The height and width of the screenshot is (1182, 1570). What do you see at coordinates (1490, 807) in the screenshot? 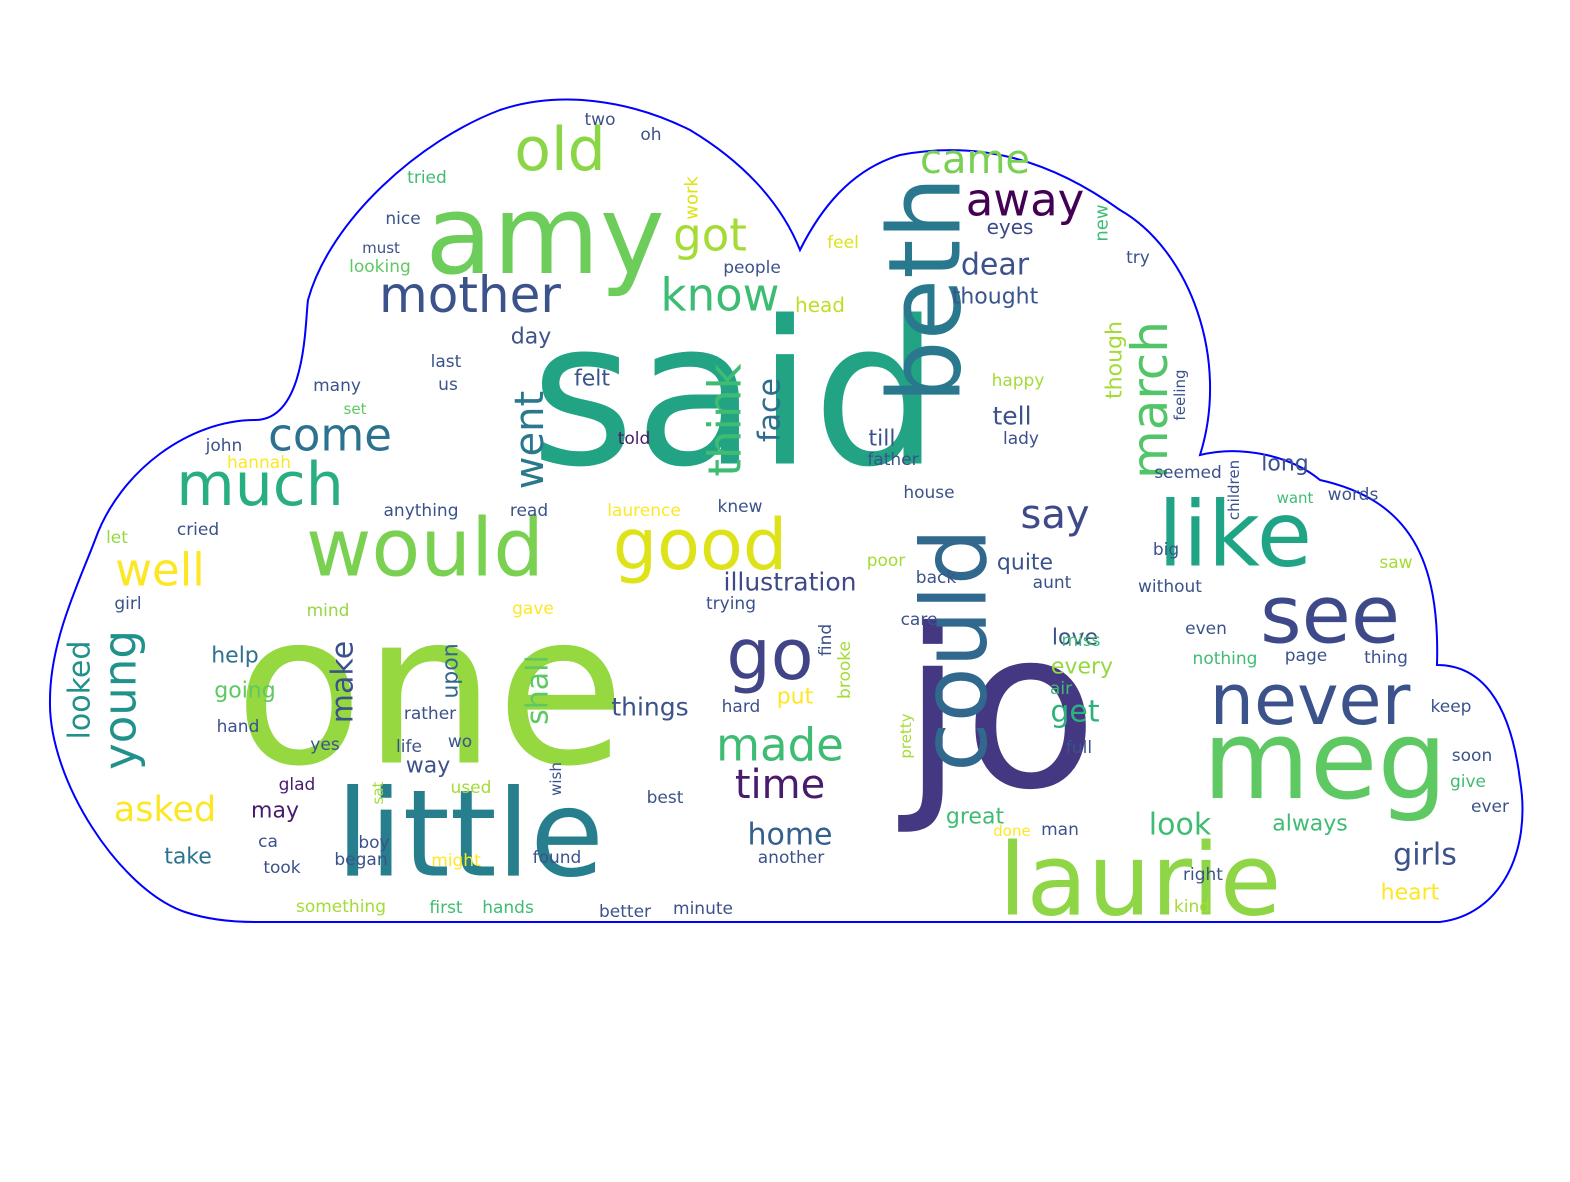
I see `word-ever: ever` at bounding box center [1490, 807].